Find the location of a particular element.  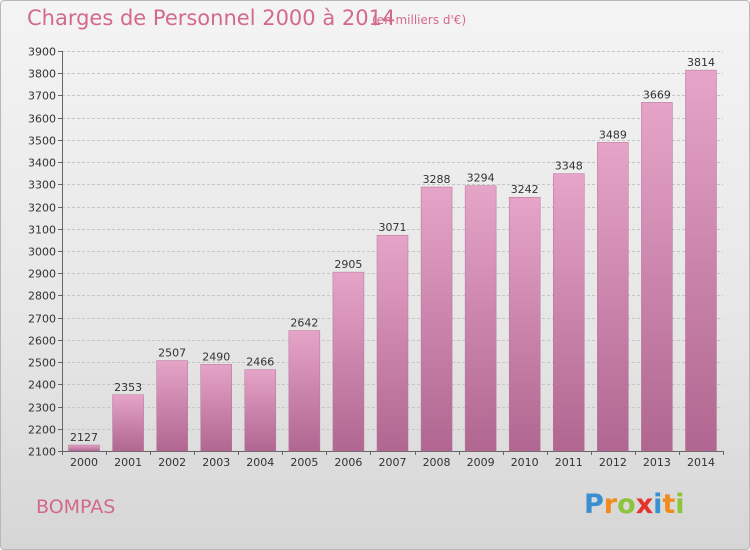

logo-letter: r is located at coordinates (610, 504).